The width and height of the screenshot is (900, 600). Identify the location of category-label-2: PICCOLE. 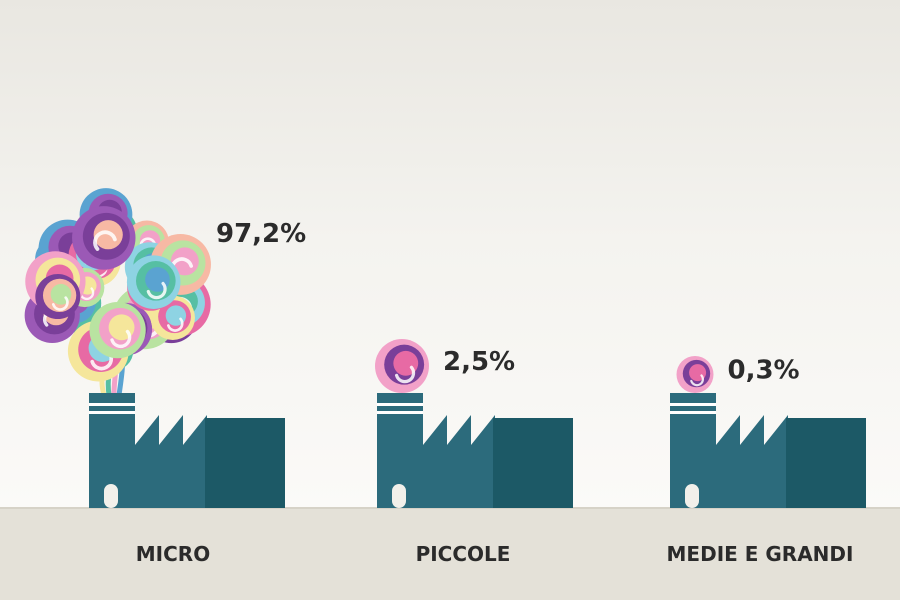
(463, 554).